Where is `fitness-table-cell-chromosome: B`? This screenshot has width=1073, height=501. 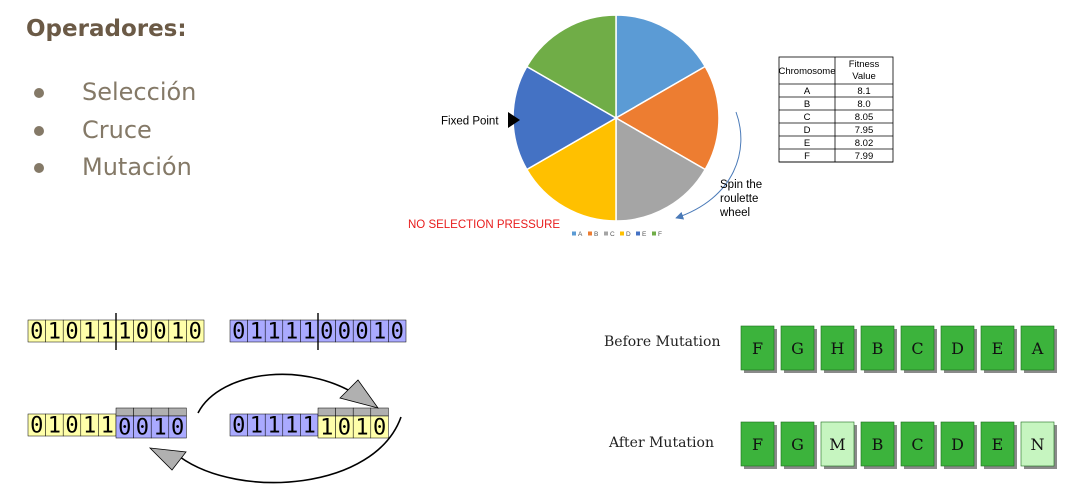 fitness-table-cell-chromosome: B is located at coordinates (807, 104).